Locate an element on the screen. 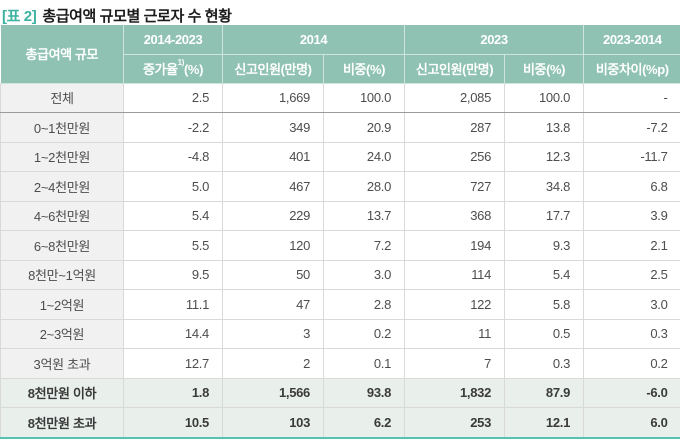 The width and height of the screenshot is (680, 446). row-label: 2~3억원 is located at coordinates (62, 334).